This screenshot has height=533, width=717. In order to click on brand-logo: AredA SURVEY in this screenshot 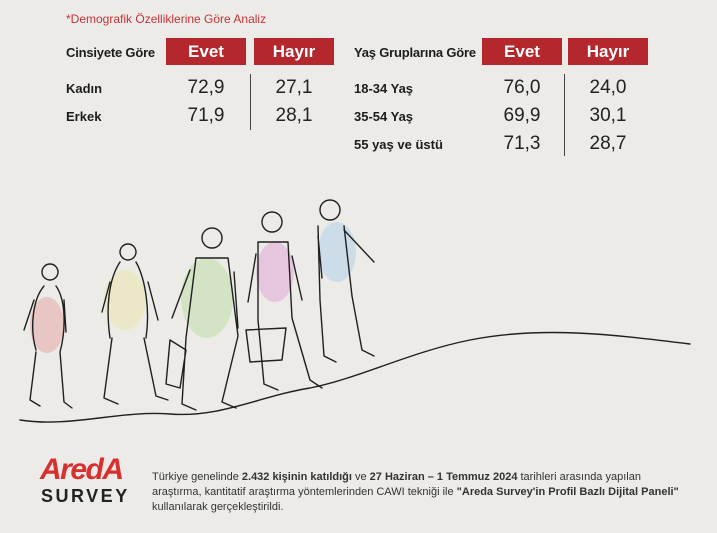, I will do `click(85, 481)`.